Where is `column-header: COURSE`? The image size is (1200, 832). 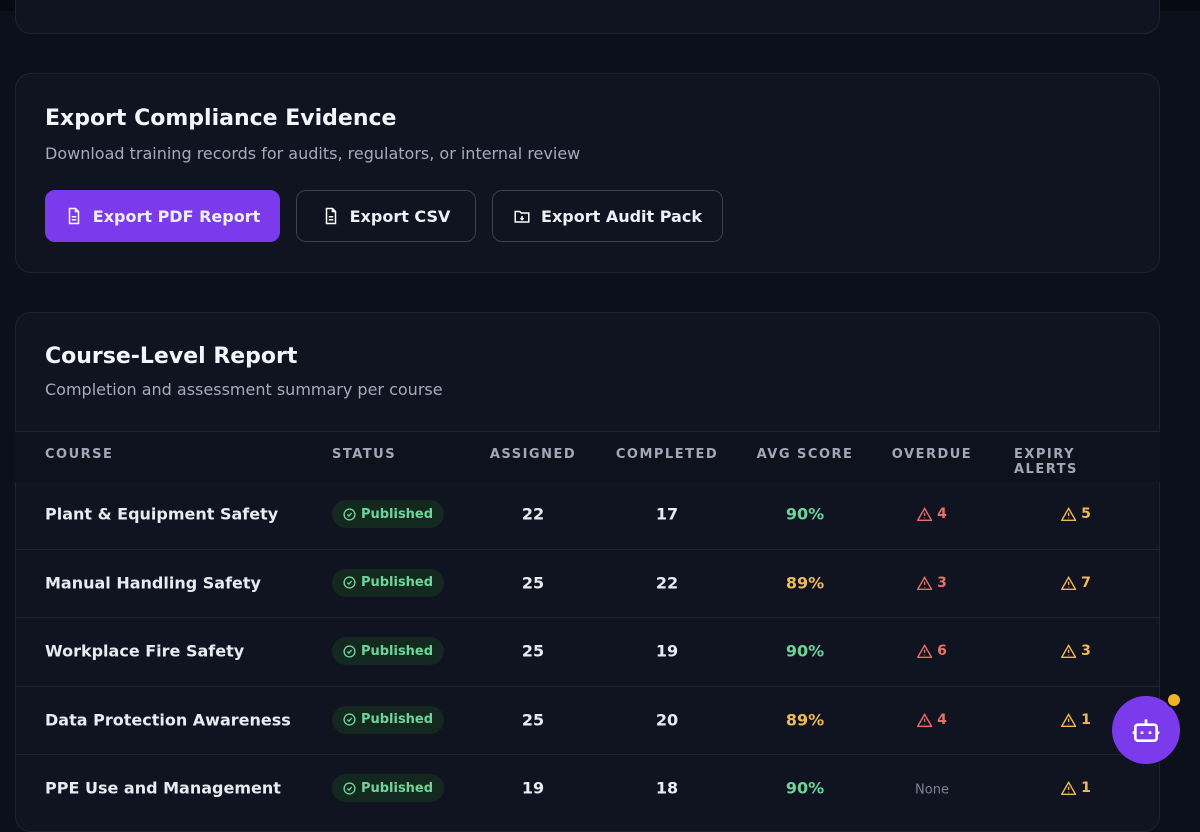
column-header: COURSE is located at coordinates (79, 454).